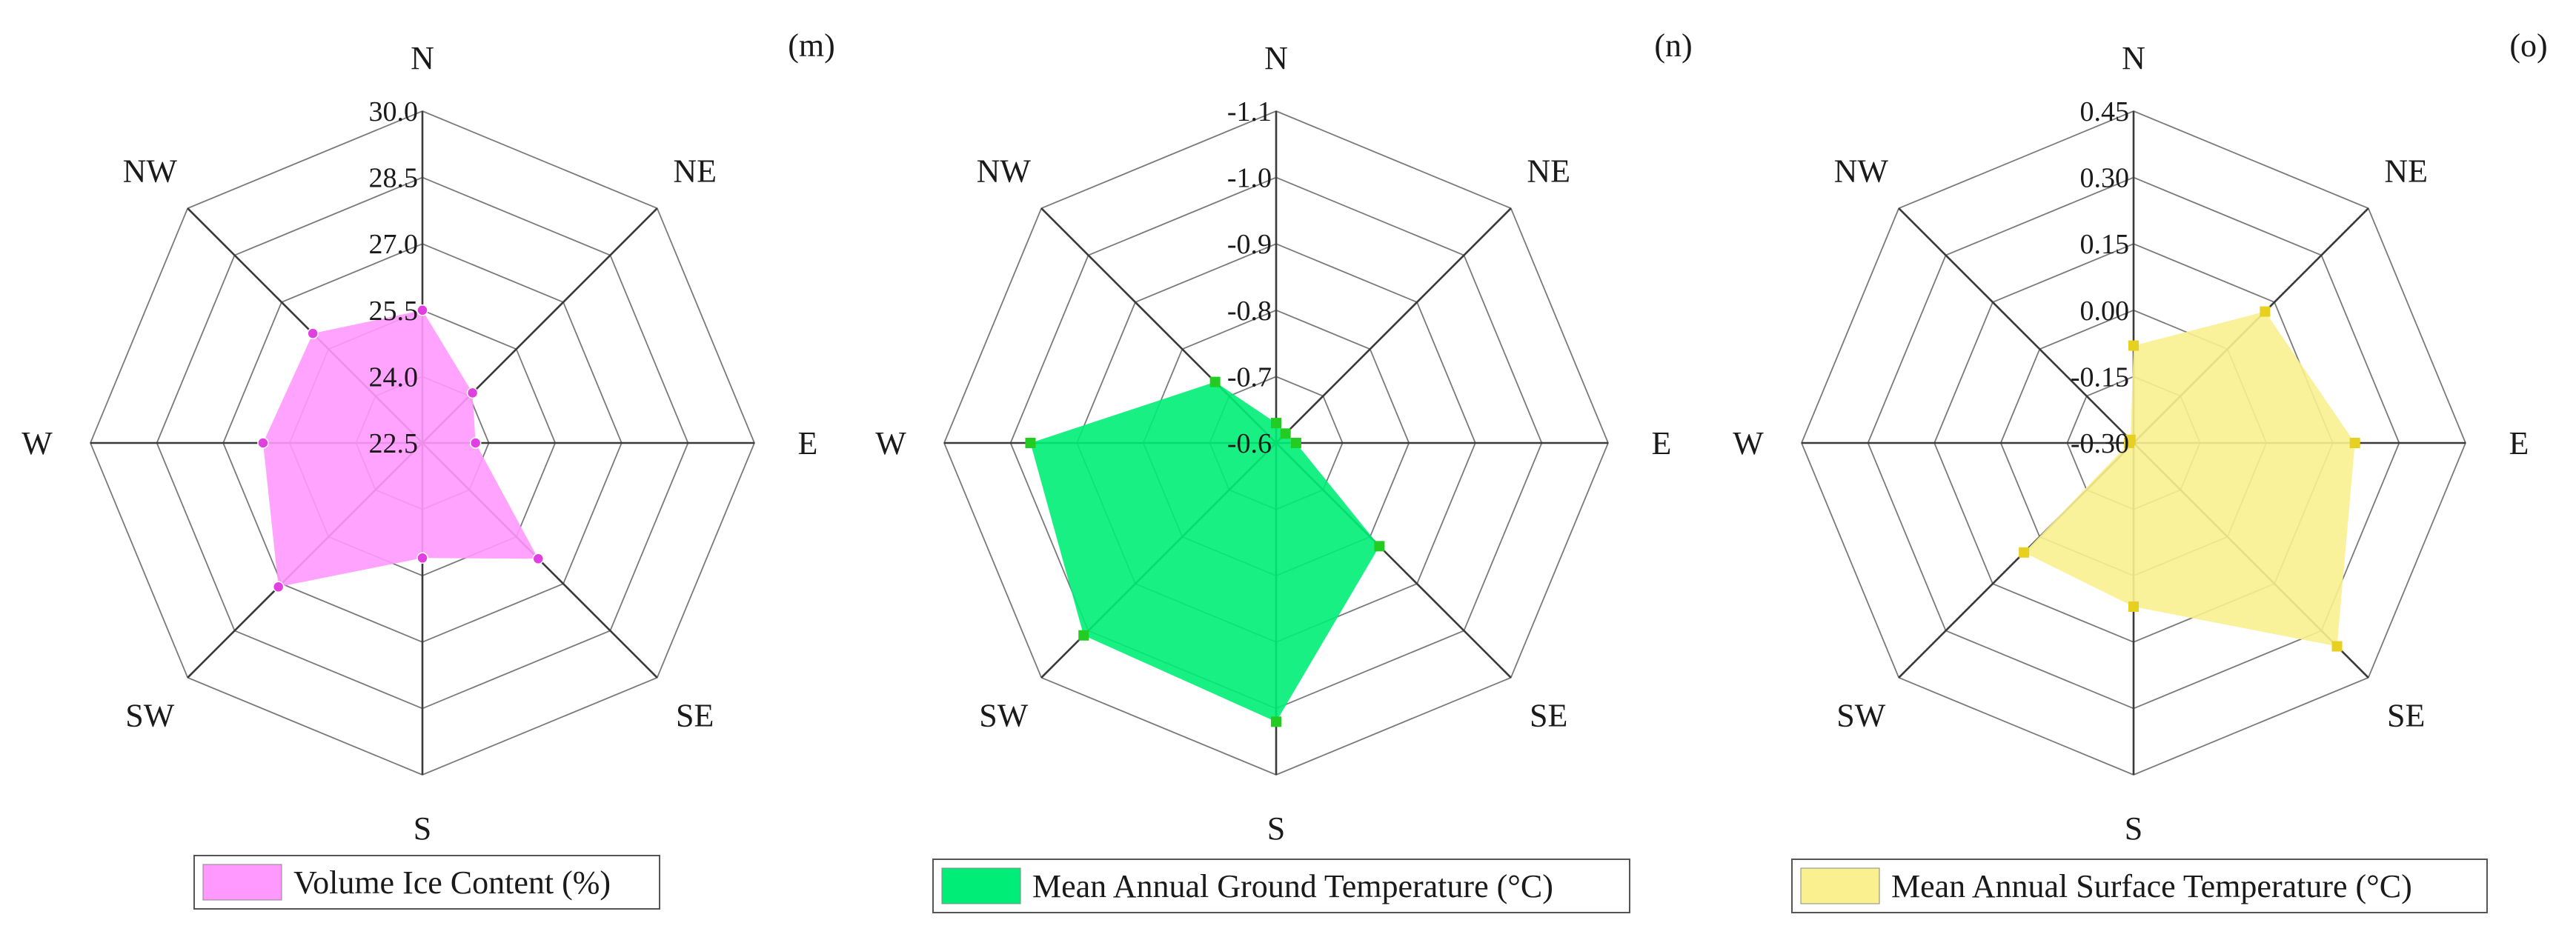 Image resolution: width=2576 pixels, height=940 pixels. I want to click on legend: Volume Ice Content (%), so click(426, 882).